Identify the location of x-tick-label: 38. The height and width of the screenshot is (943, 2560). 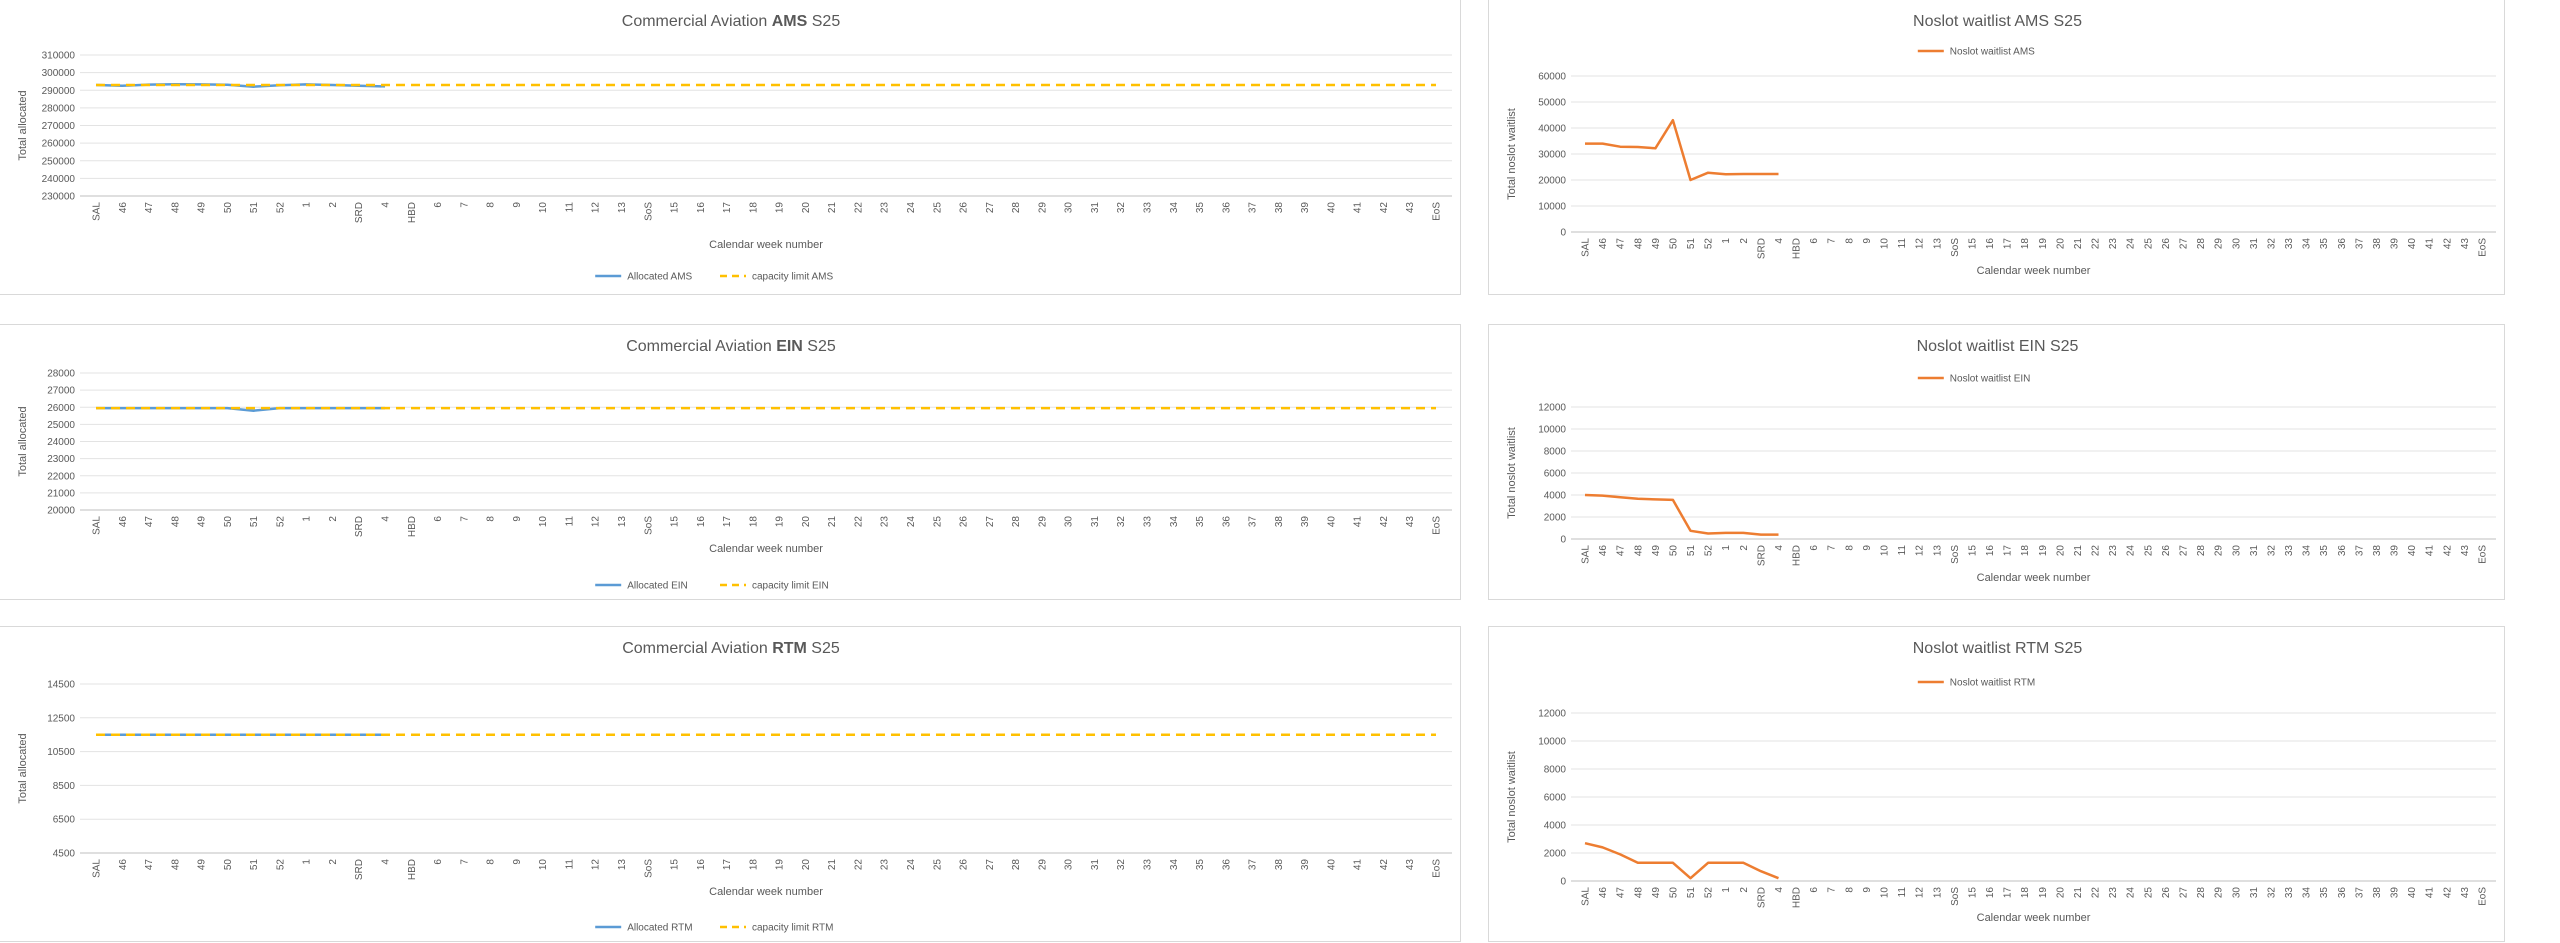
(2377, 551).